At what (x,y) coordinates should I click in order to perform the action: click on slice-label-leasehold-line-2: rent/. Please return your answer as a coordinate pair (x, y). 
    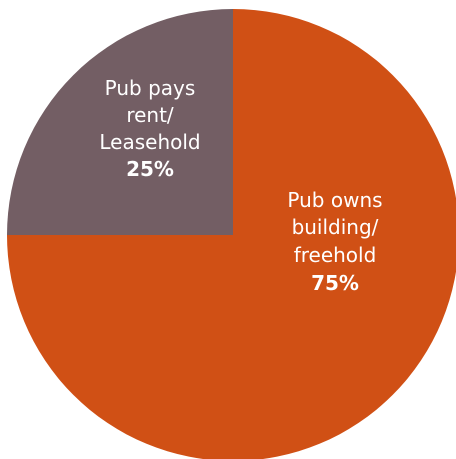
    Looking at the image, I should click on (150, 115).